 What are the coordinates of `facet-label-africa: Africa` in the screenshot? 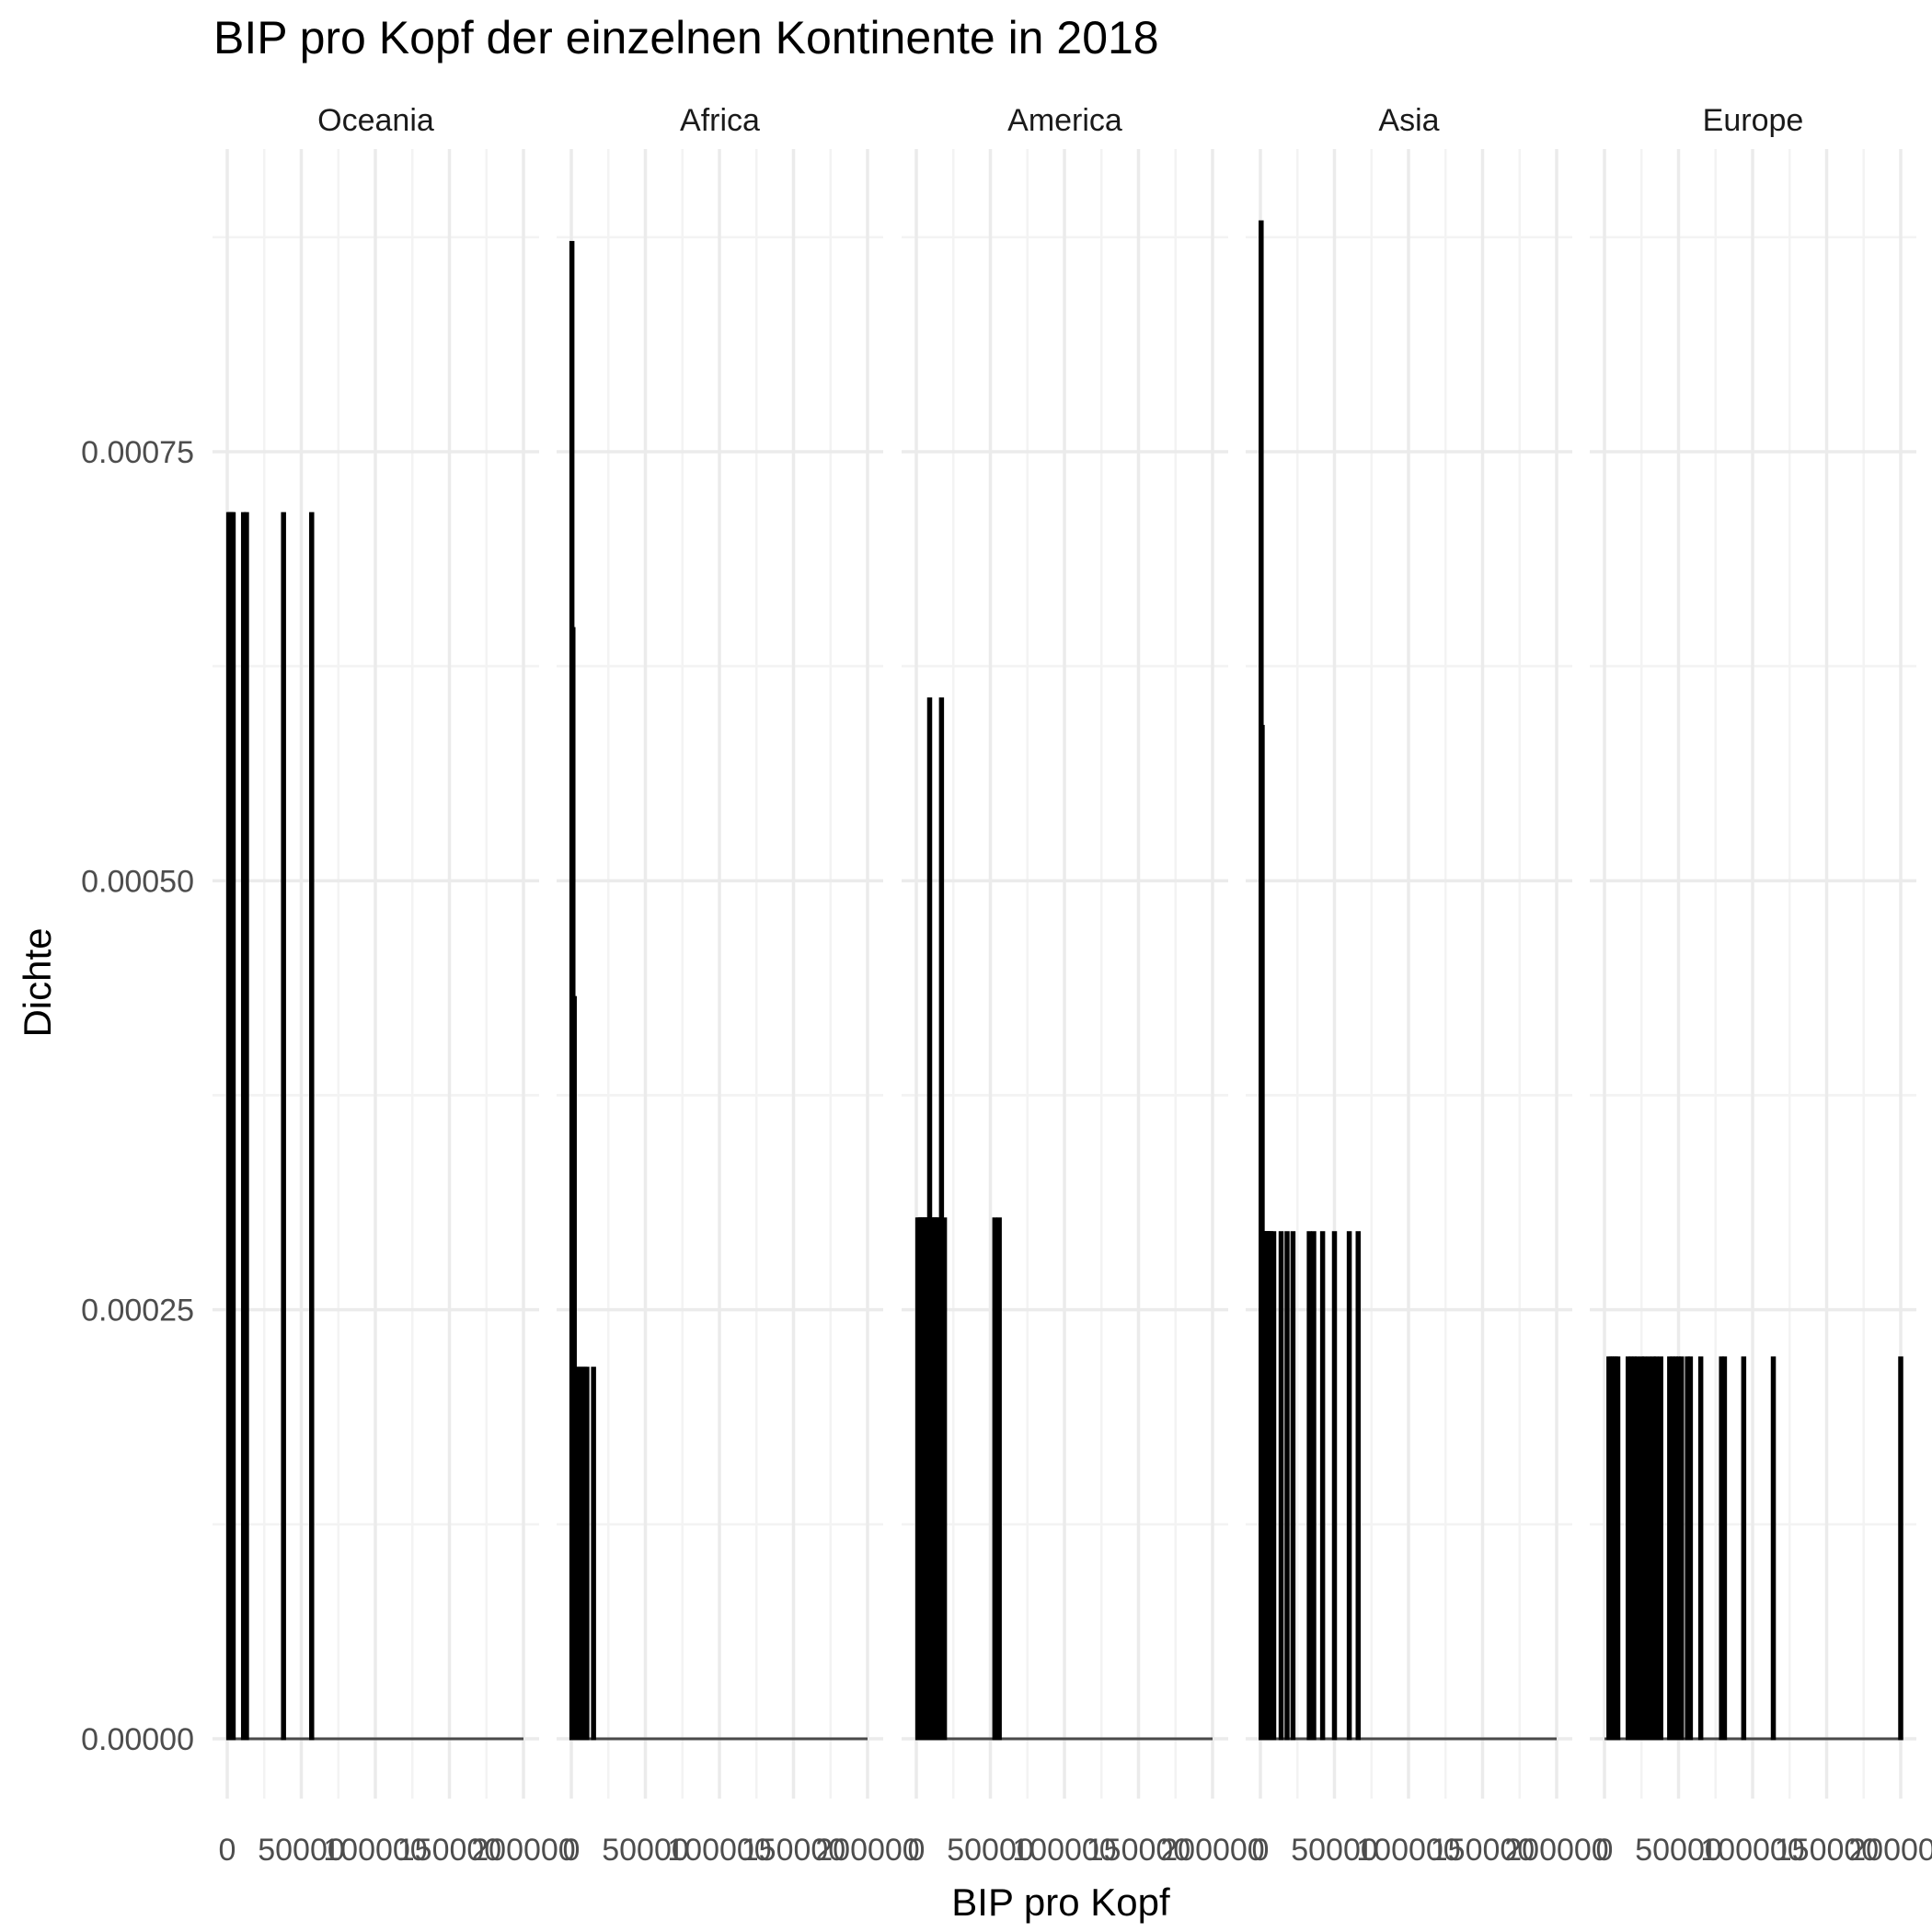 It's located at (720, 120).